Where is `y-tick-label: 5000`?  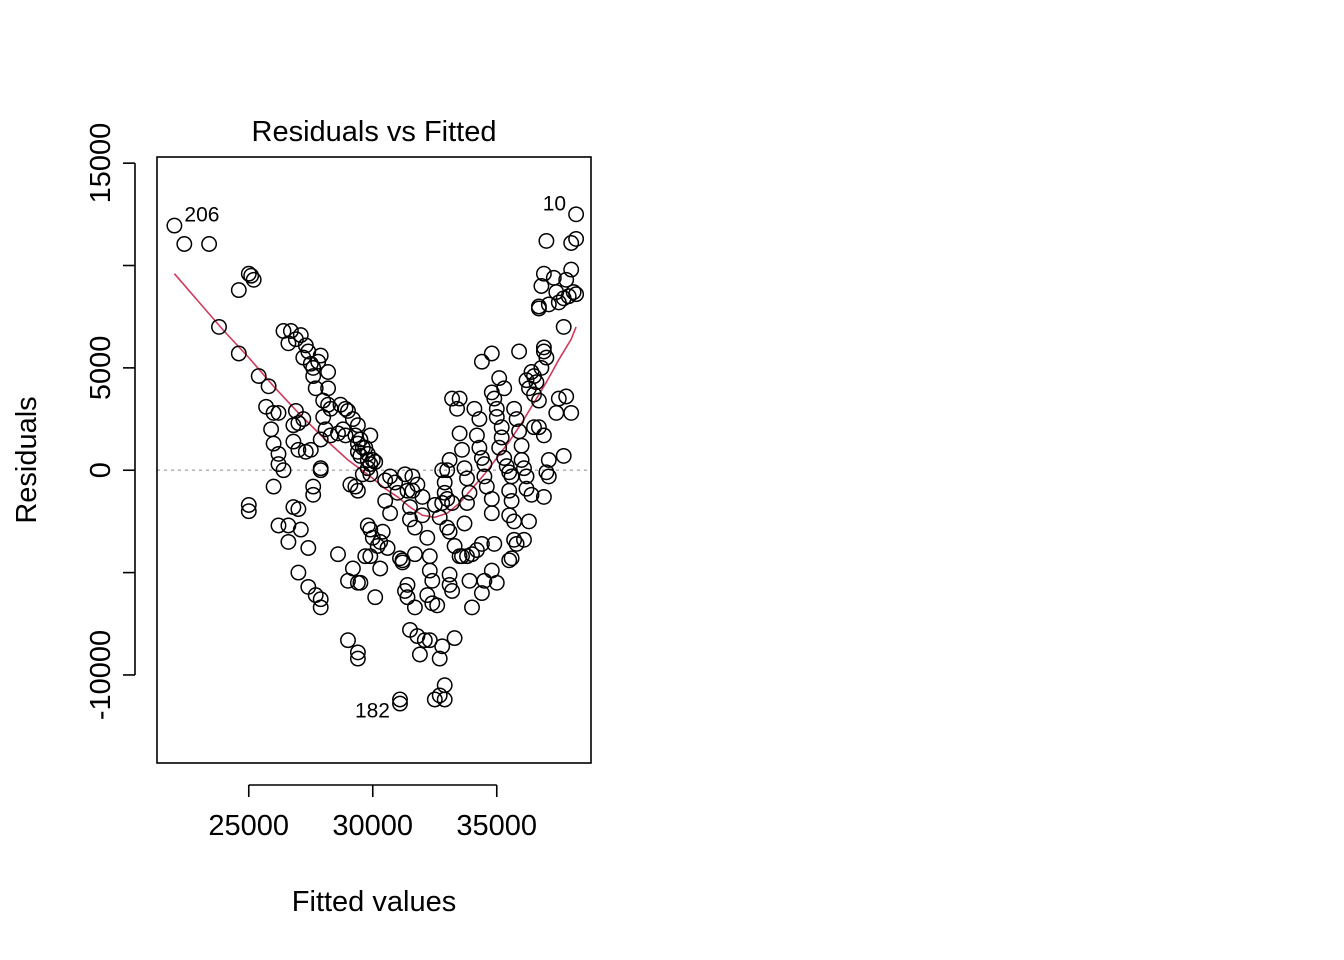
y-tick-label: 5000 is located at coordinates (101, 368).